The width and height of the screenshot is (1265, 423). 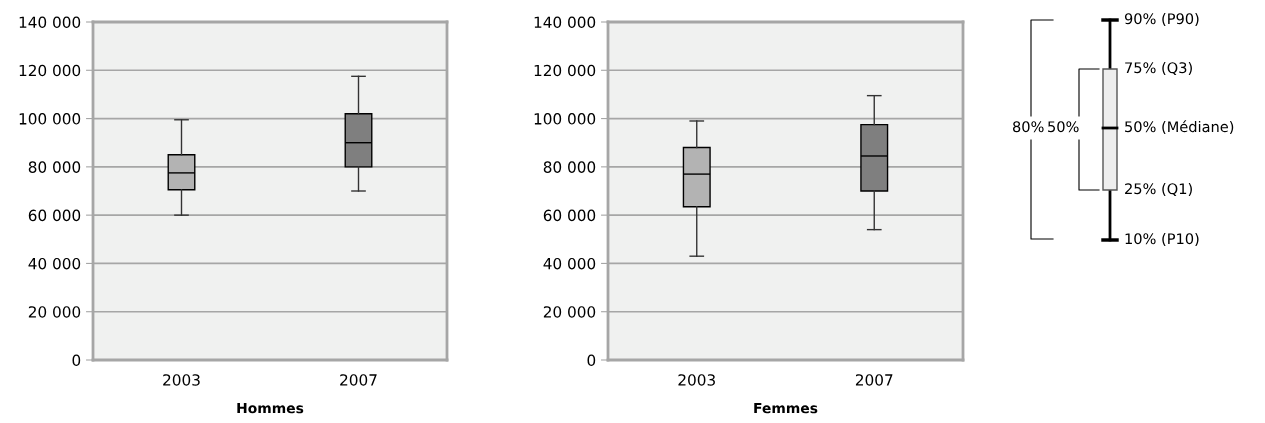 I want to click on text: 50% (Médiane), so click(x=1179, y=127).